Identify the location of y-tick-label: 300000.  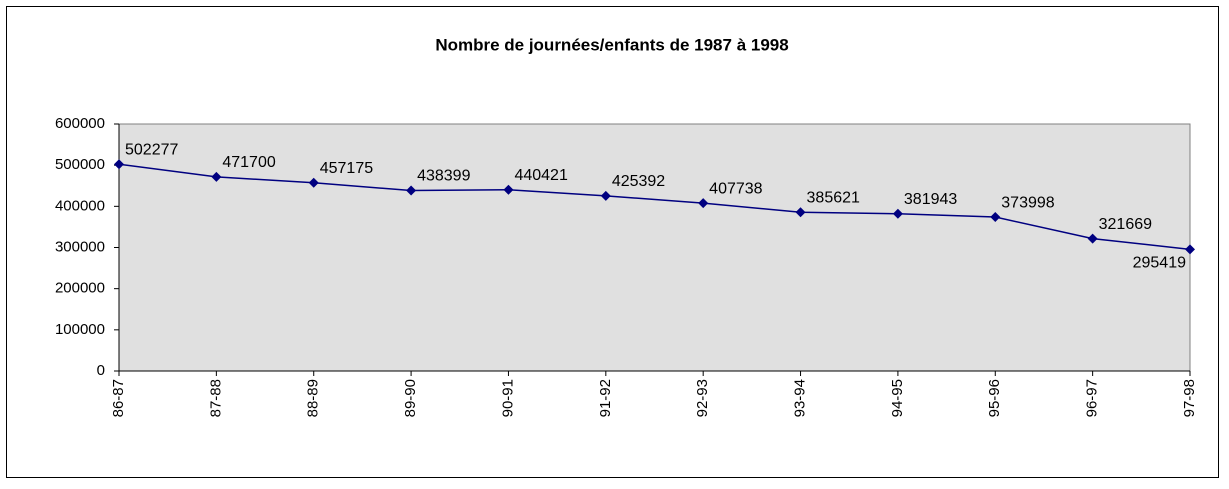
(80, 246).